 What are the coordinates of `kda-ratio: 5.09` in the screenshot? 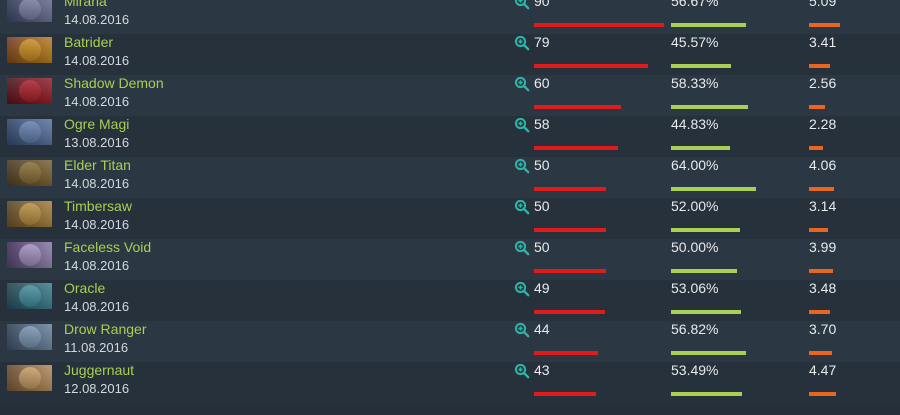 It's located at (823, 4).